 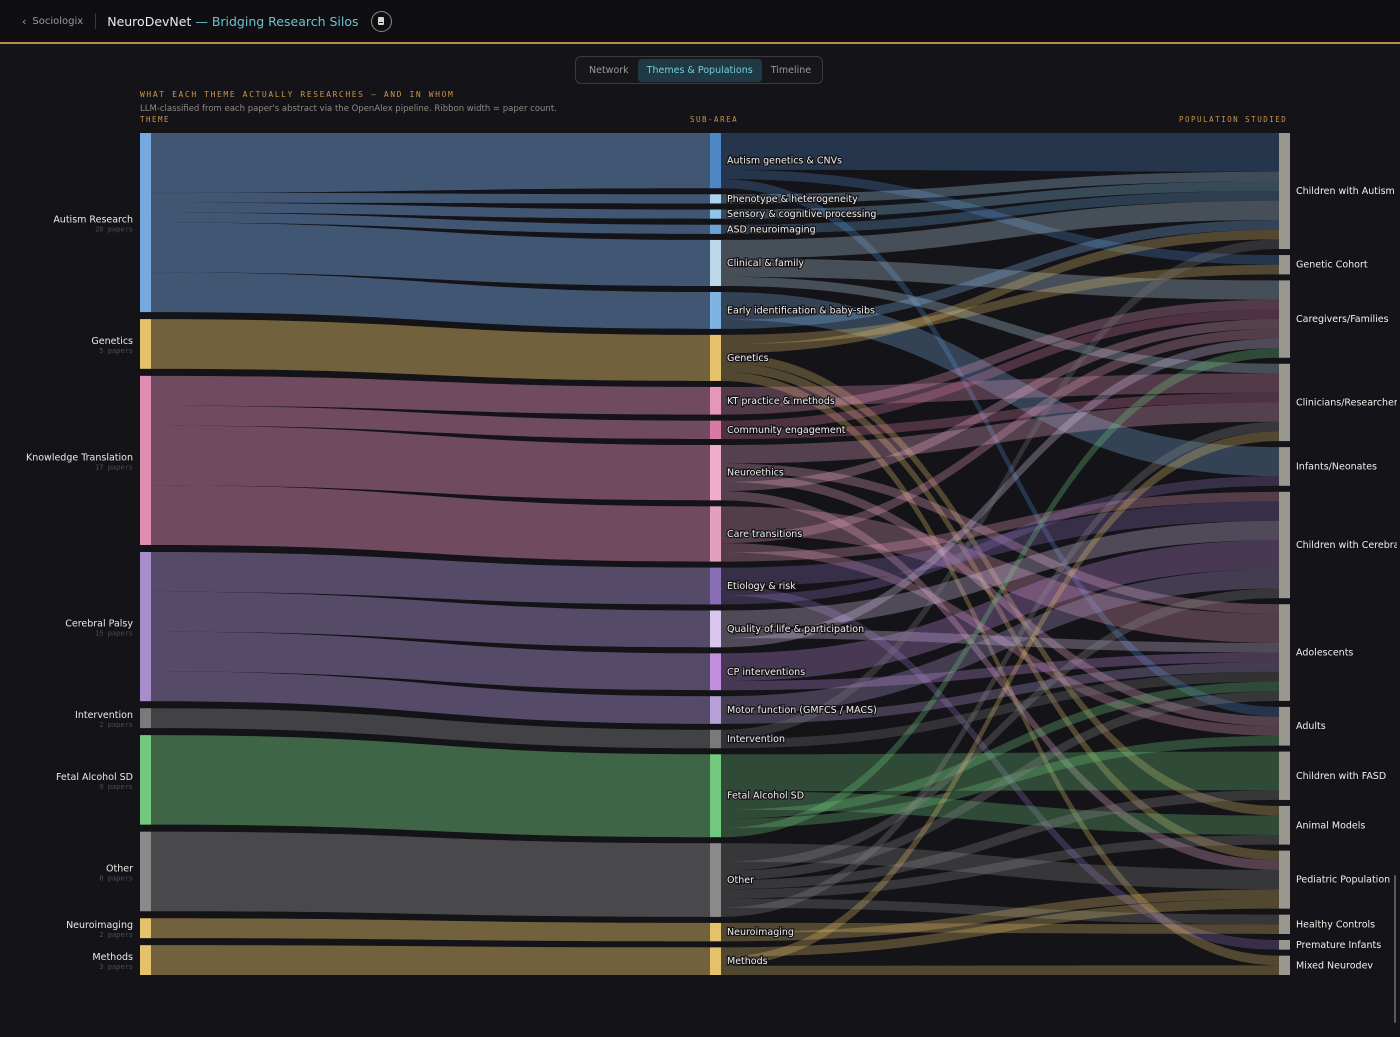 What do you see at coordinates (1000, 866) in the screenshot?
I see `link-other-to-pediatric-population` at bounding box center [1000, 866].